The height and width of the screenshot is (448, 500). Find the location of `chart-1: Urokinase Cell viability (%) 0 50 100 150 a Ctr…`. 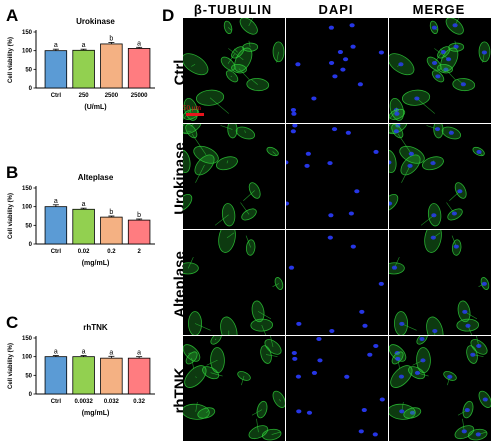

chart-1: Urokinase Cell viability (%) 0 50 100 150 a Ctr… is located at coordinates (81, 64).